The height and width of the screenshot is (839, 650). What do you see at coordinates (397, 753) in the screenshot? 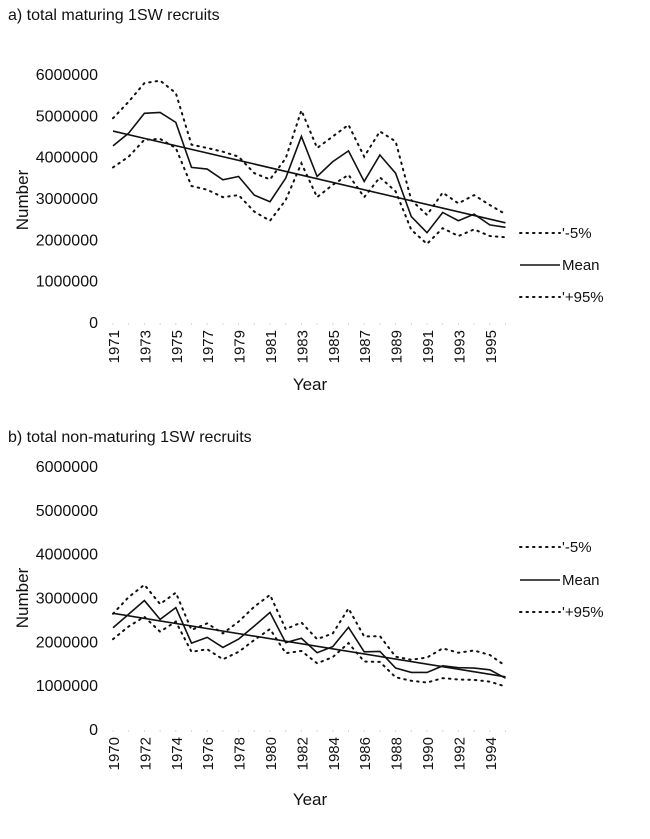
I see `x-tick-label: 1988` at bounding box center [397, 753].